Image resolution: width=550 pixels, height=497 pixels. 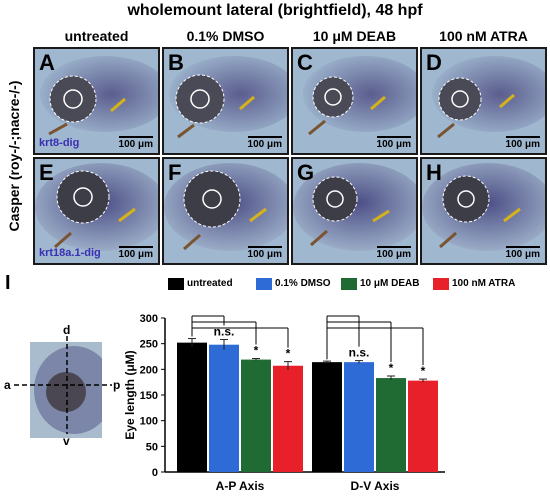 I want to click on axis-label-dorsal: d, so click(x=67, y=330).